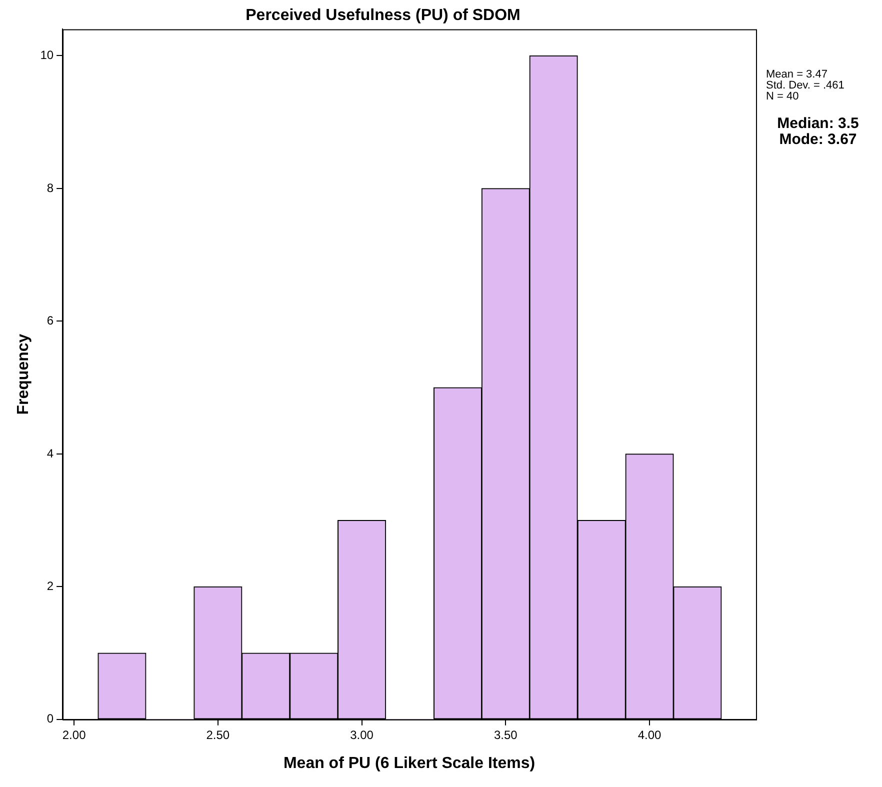 This screenshot has width=882, height=787. Describe the element at coordinates (50, 187) in the screenshot. I see `y-tick-label: 8` at that location.